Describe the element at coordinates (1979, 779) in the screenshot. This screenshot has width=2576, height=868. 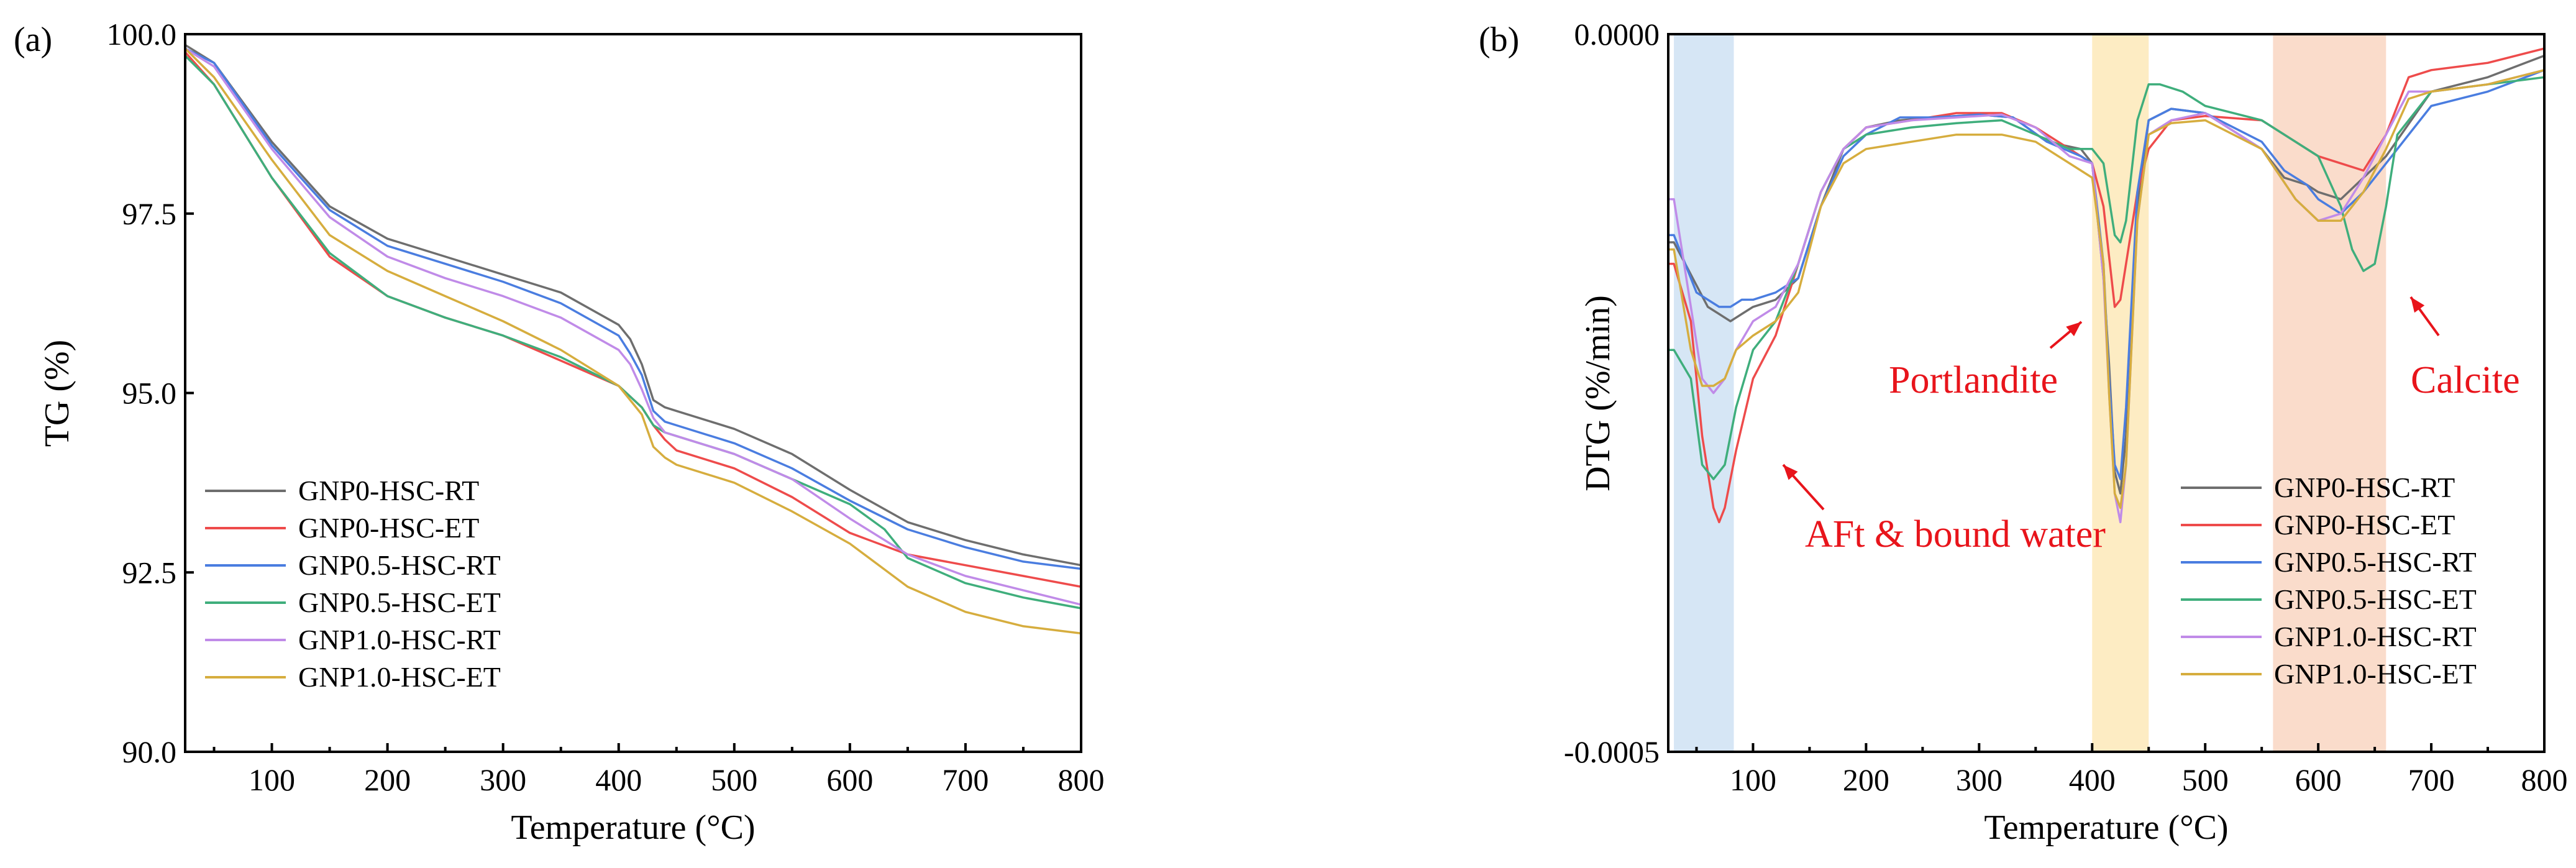
I see `dtg-x-tick-label: 300` at that location.